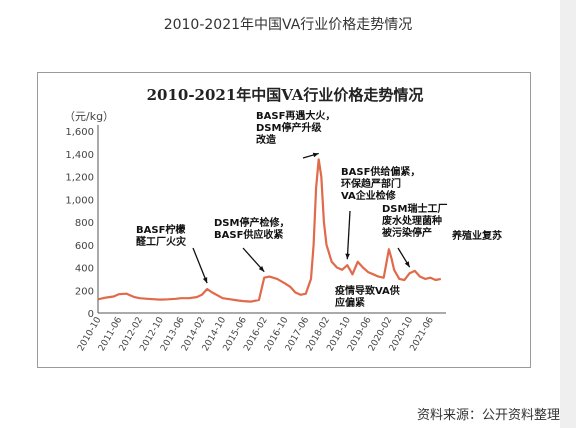  Describe the element at coordinates (371, 183) in the screenshot. I see `annotation-line: 环保趋严部门` at that location.